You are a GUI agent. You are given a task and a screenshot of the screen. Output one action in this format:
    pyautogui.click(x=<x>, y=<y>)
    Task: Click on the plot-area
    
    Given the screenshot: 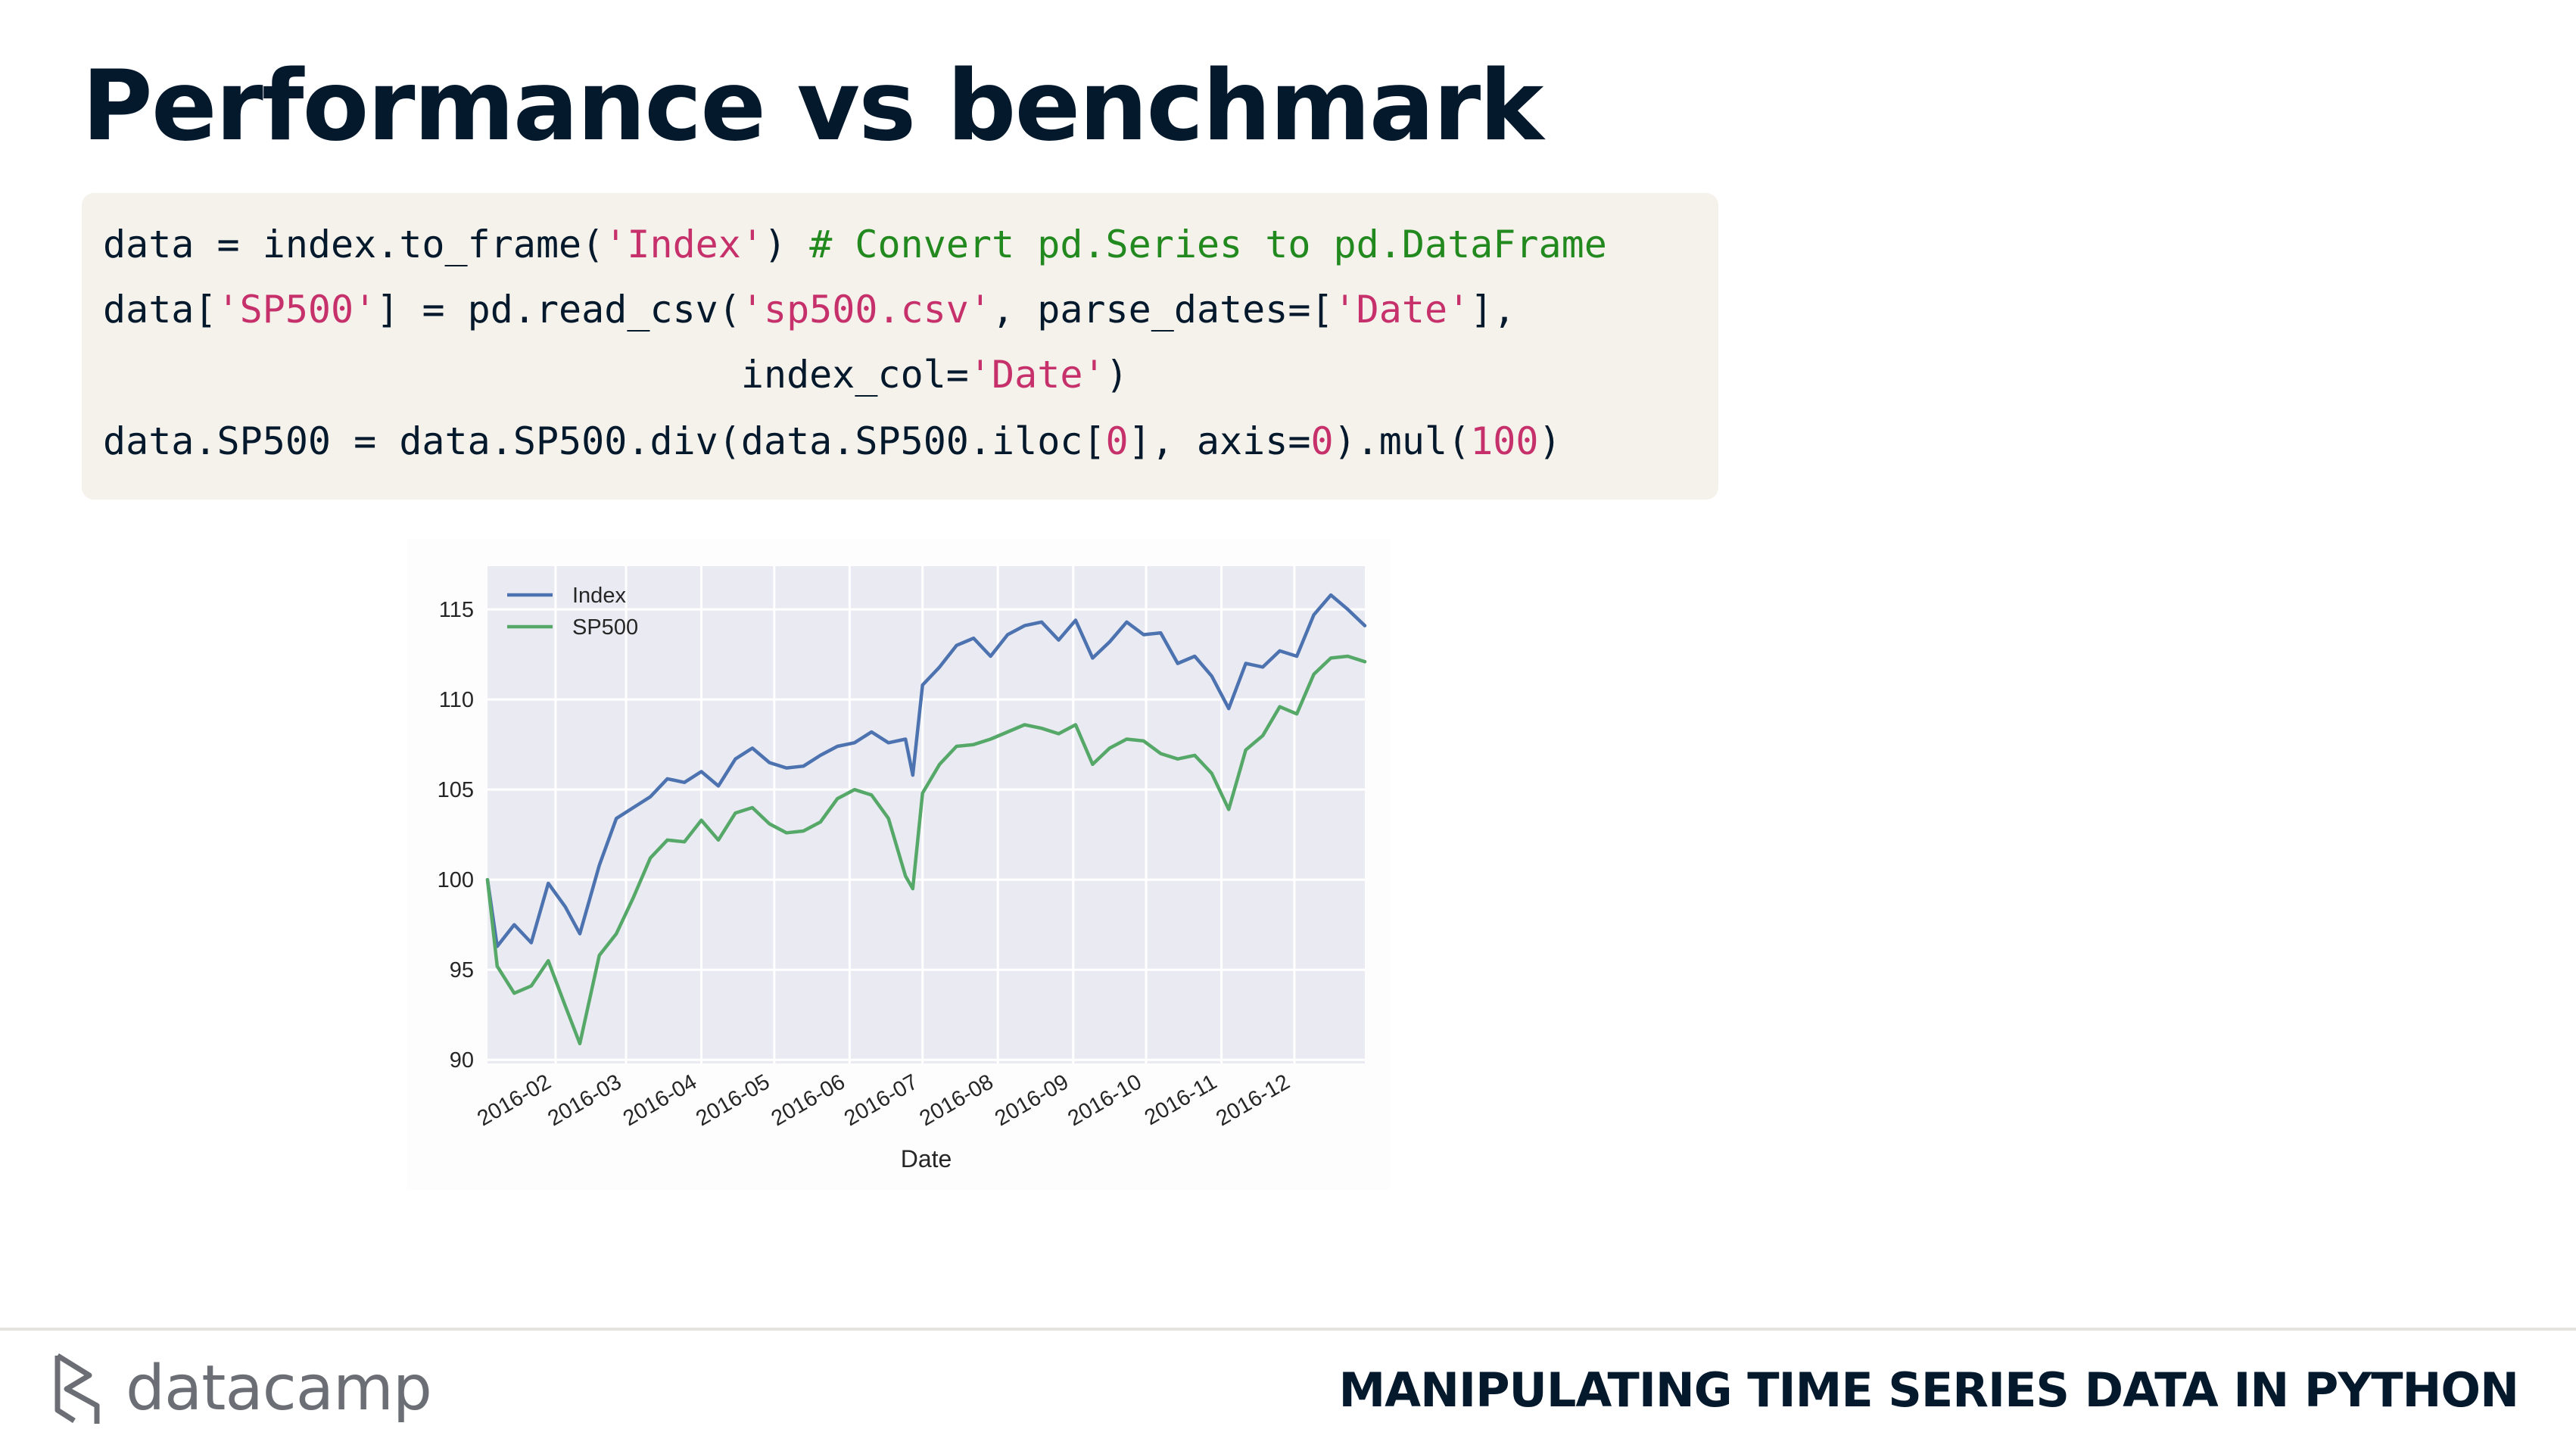 What is the action you would take?
    pyautogui.click(x=926, y=815)
    